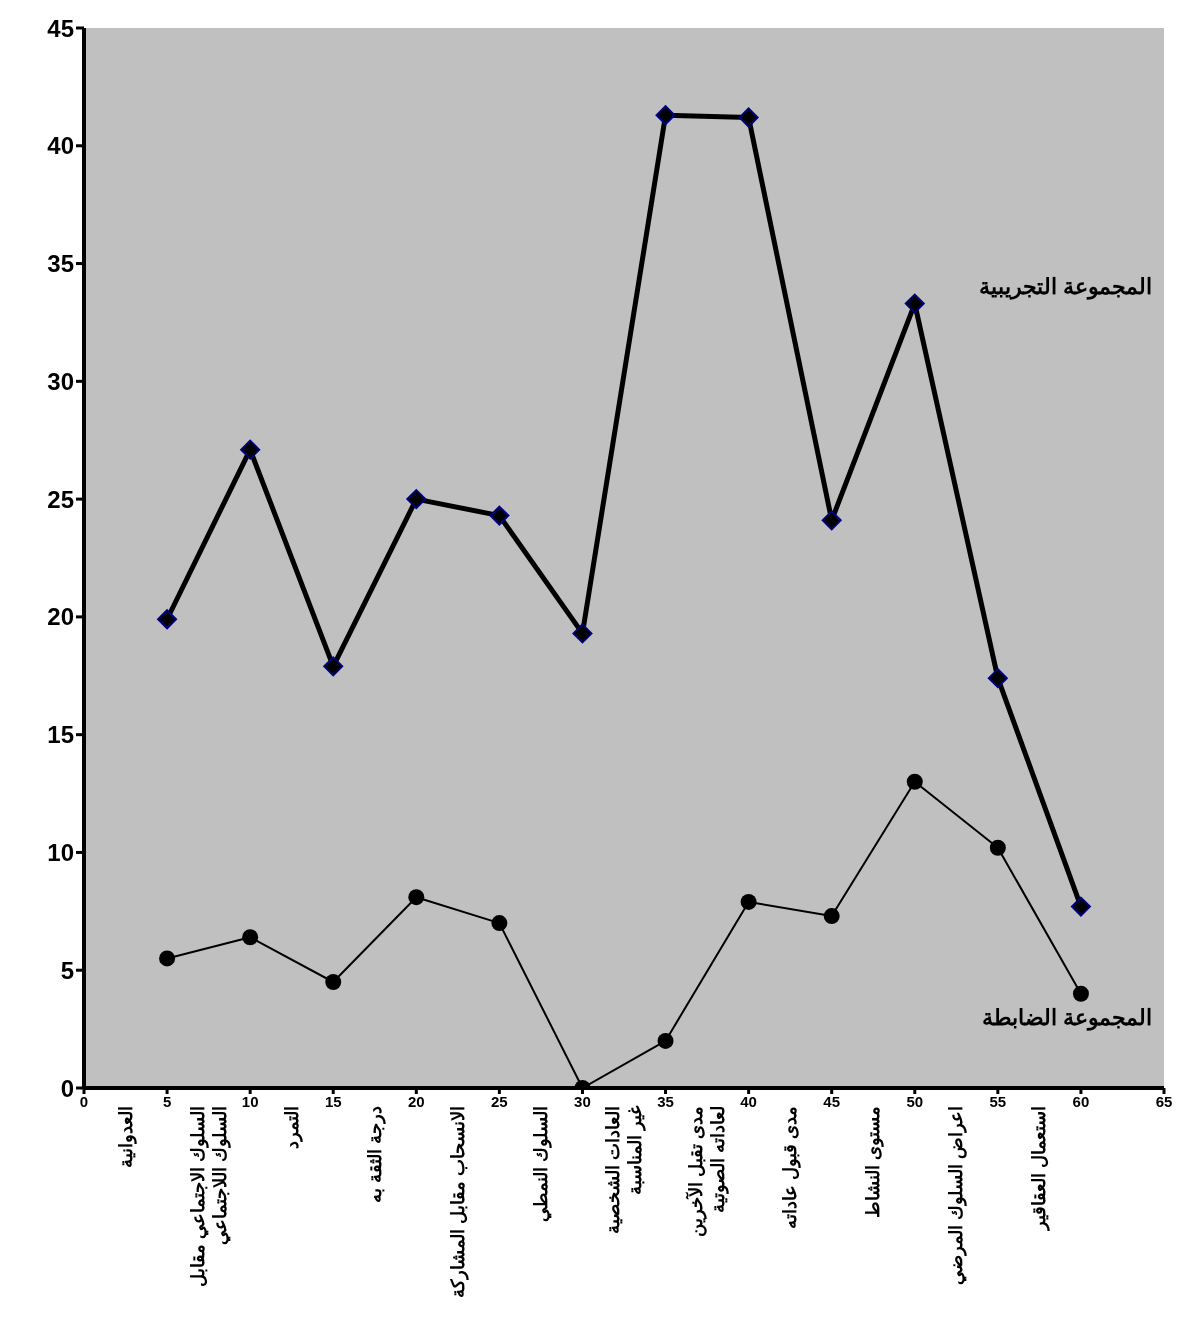 Image resolution: width=1187 pixels, height=1342 pixels. What do you see at coordinates (209, 1197) in the screenshot?
I see `text: السلوك الاجتماعي مقابل السلوك اللاجتماعي` at bounding box center [209, 1197].